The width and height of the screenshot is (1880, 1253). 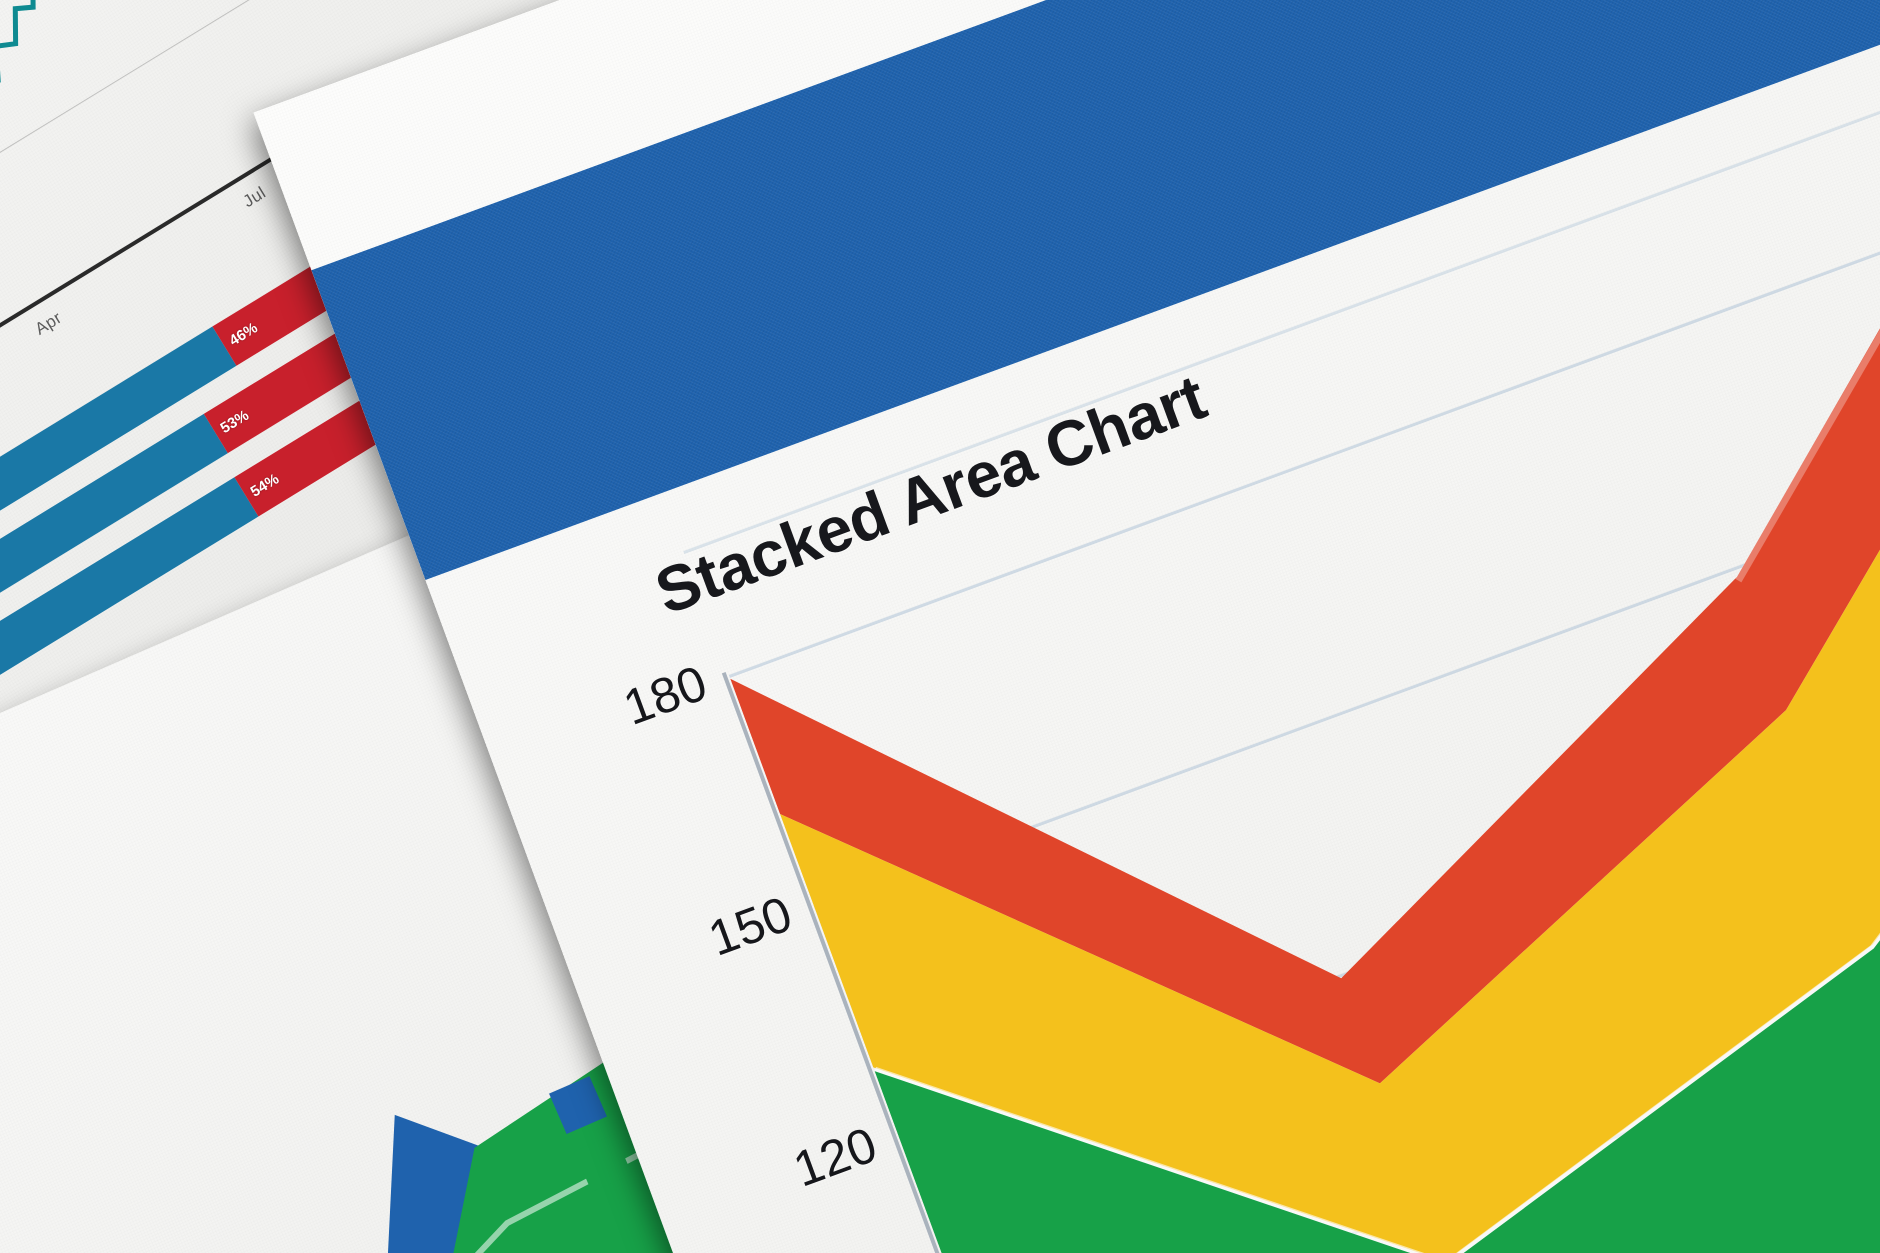 I want to click on bar-label-2: 53%, so click(x=234, y=422).